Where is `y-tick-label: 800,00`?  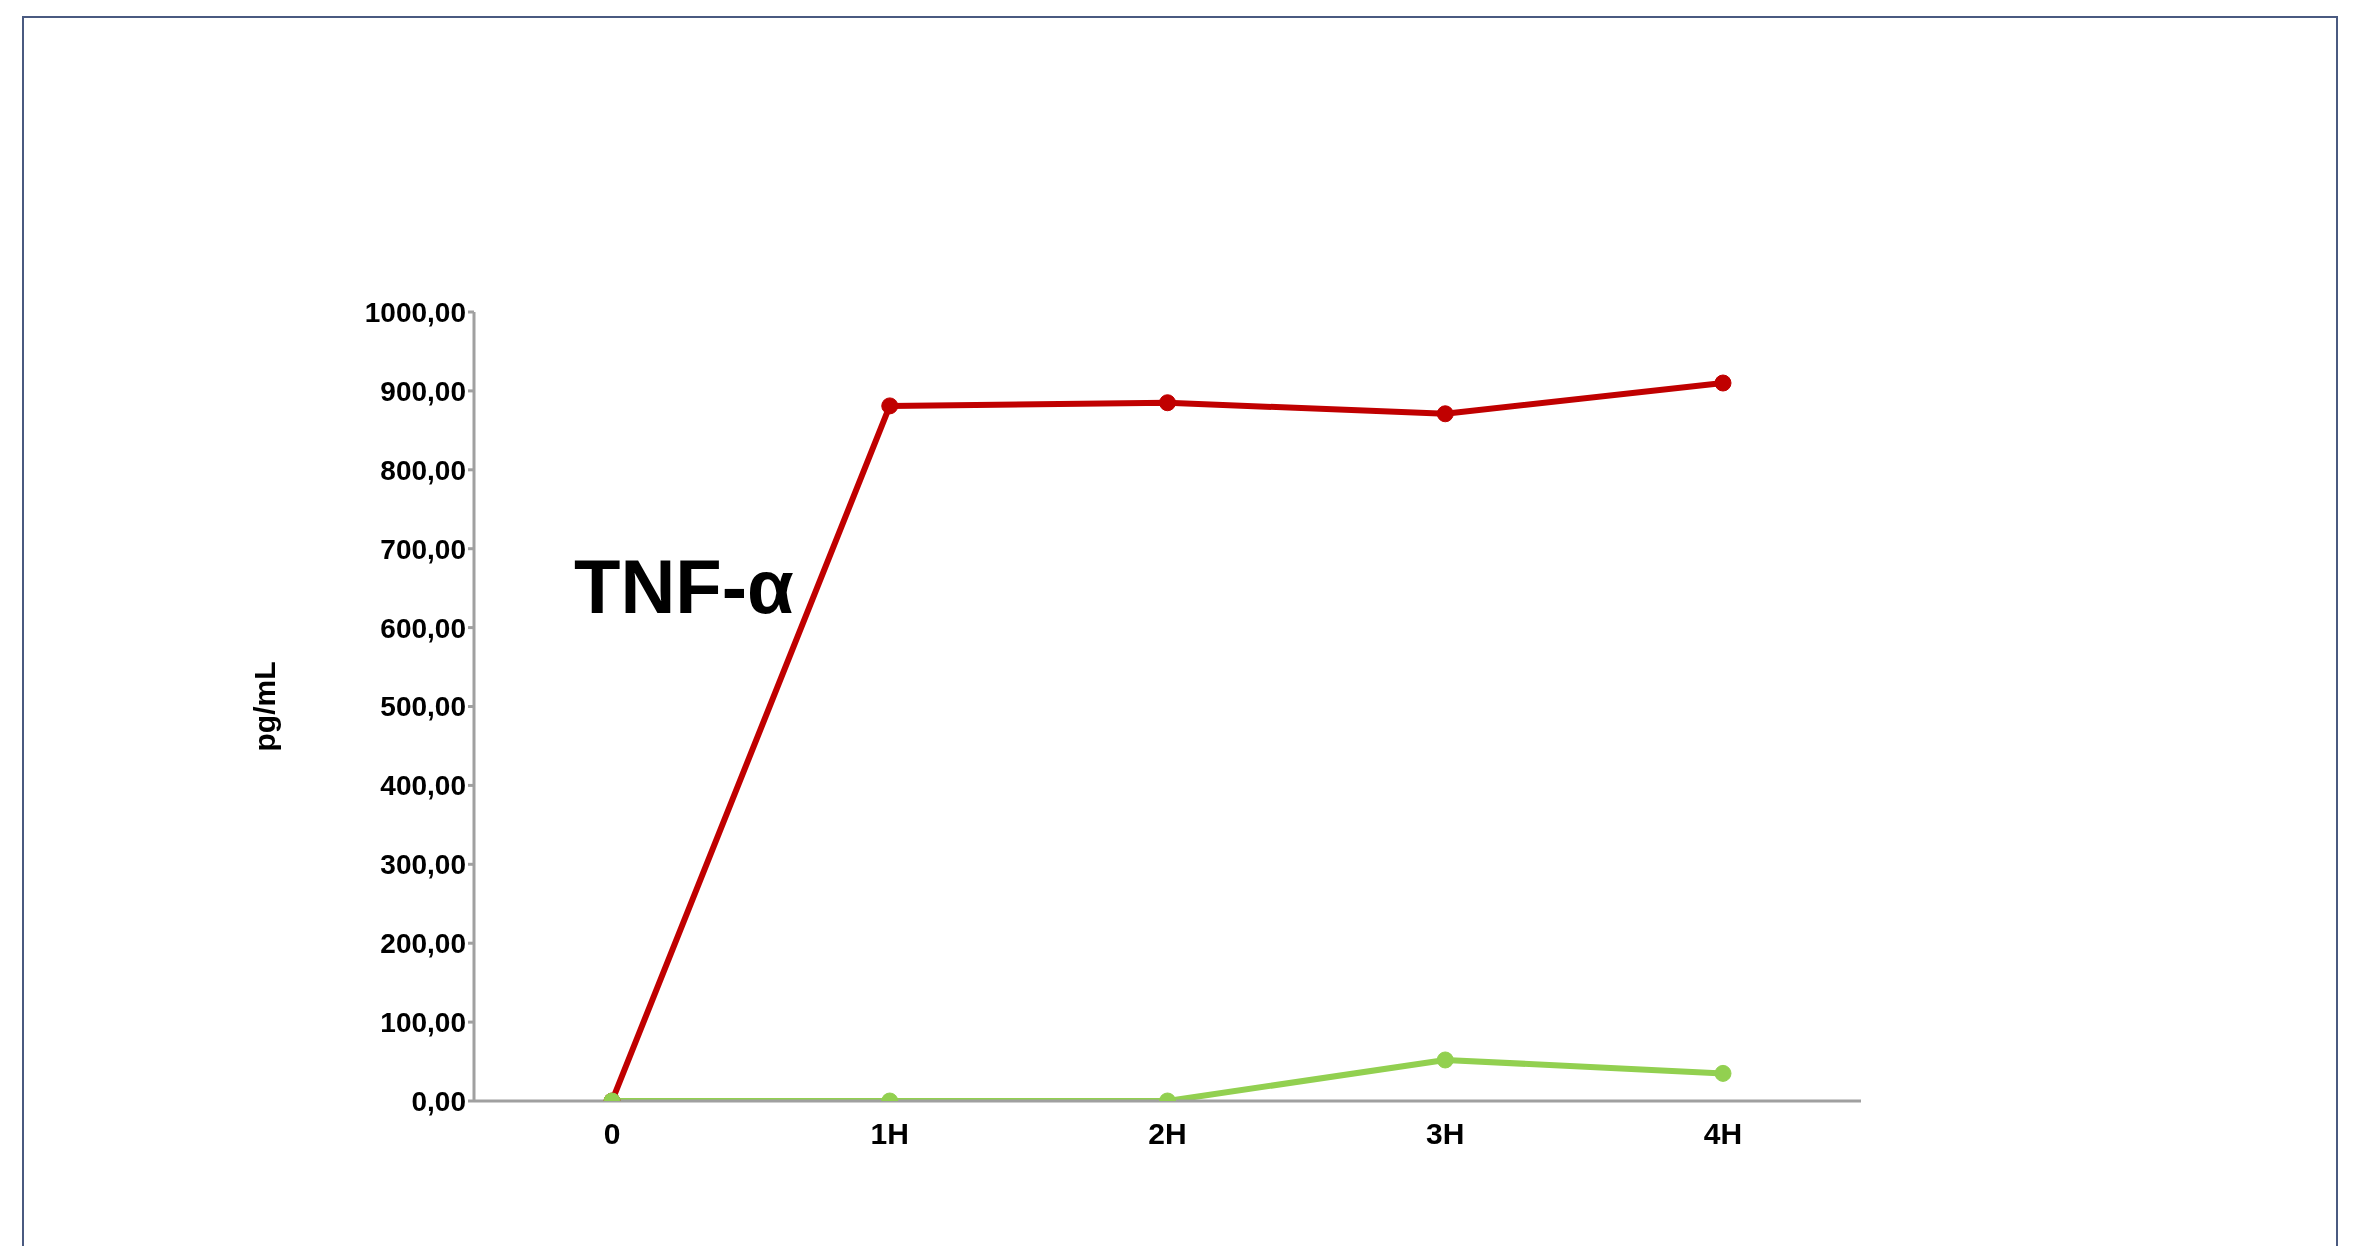
y-tick-label: 800,00 is located at coordinates (423, 470).